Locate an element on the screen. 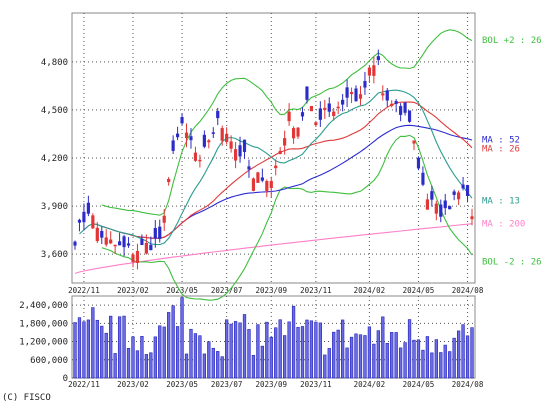  ma200-line is located at coordinates (273, 248).